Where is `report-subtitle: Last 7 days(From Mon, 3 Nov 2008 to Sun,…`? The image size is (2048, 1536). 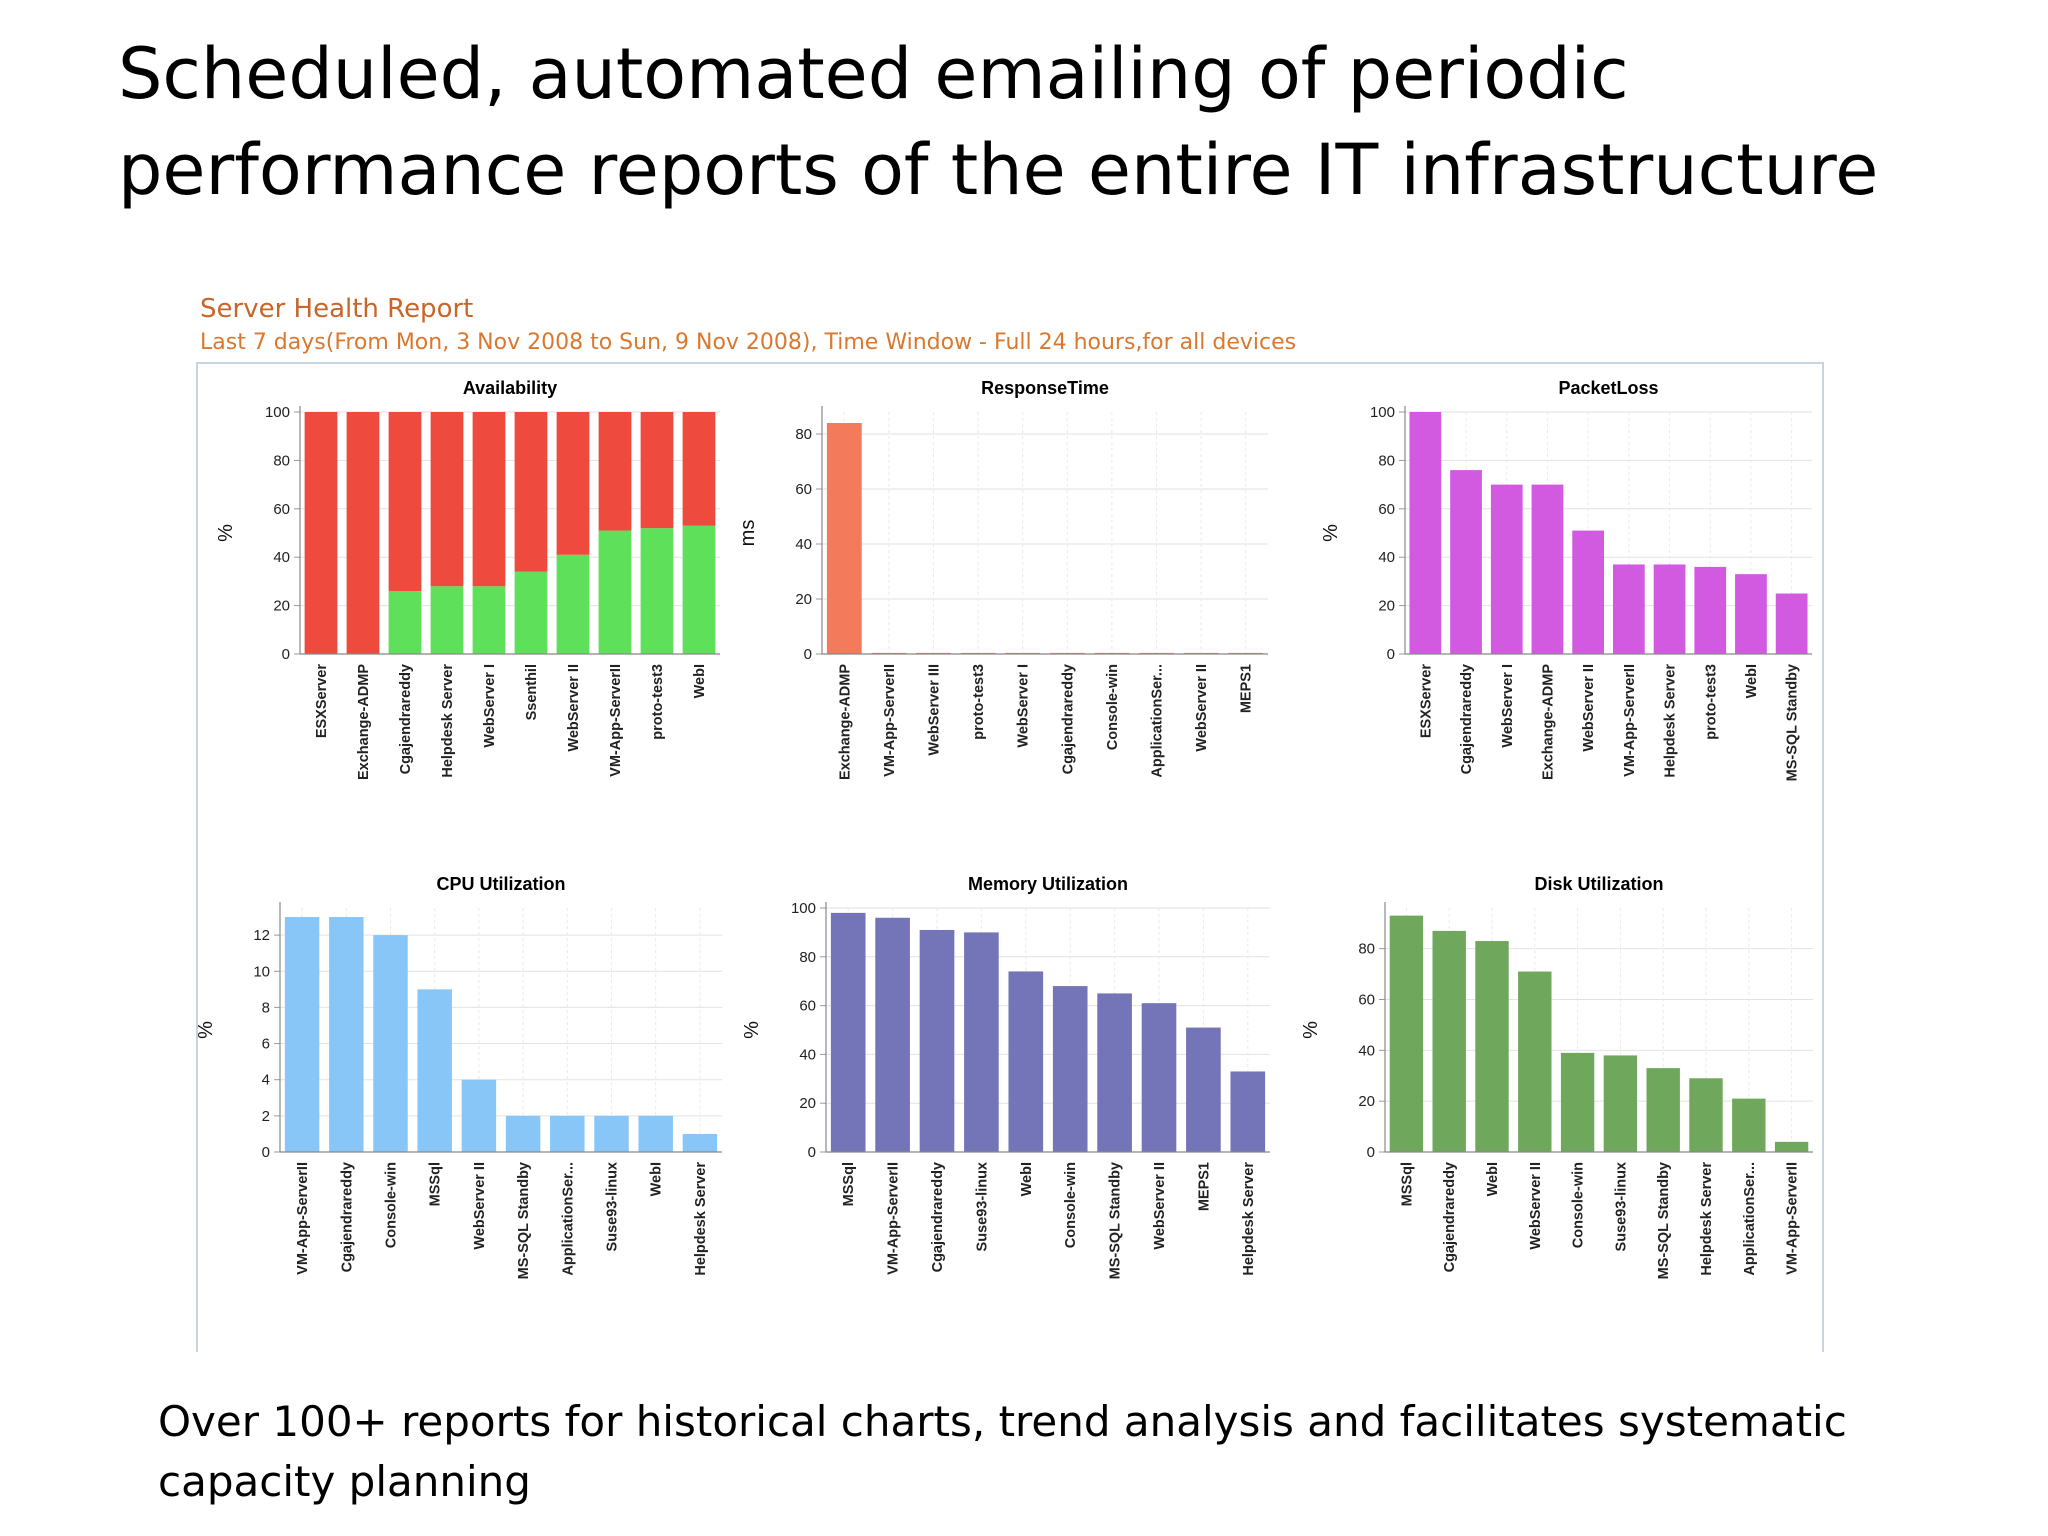 report-subtitle: Last 7 days(From Mon, 3 Nov 2008 to Sun,… is located at coordinates (748, 342).